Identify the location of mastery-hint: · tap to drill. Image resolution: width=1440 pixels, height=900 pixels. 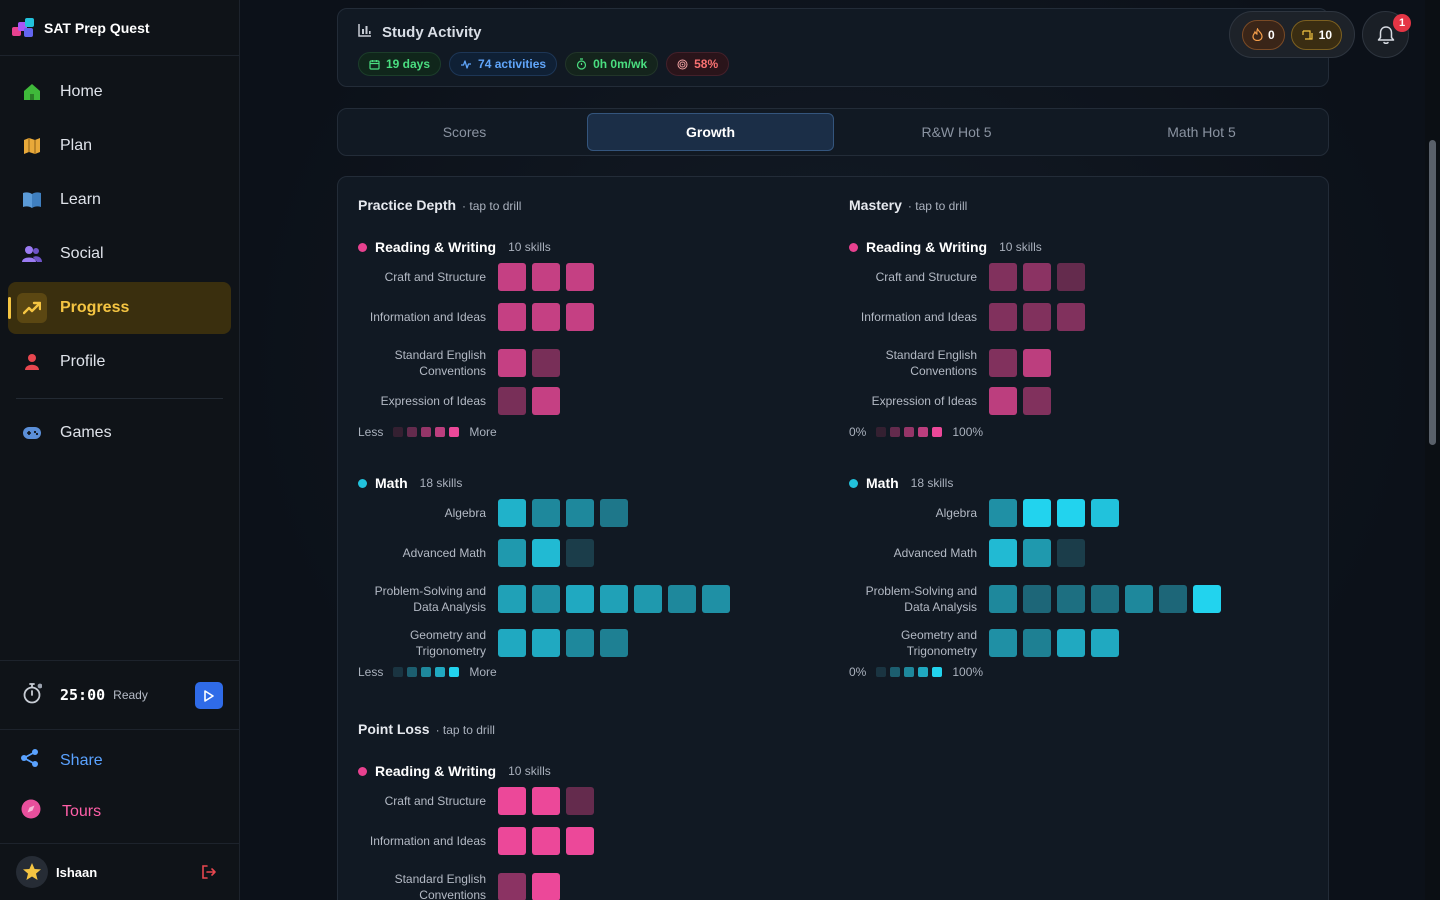
(937, 206).